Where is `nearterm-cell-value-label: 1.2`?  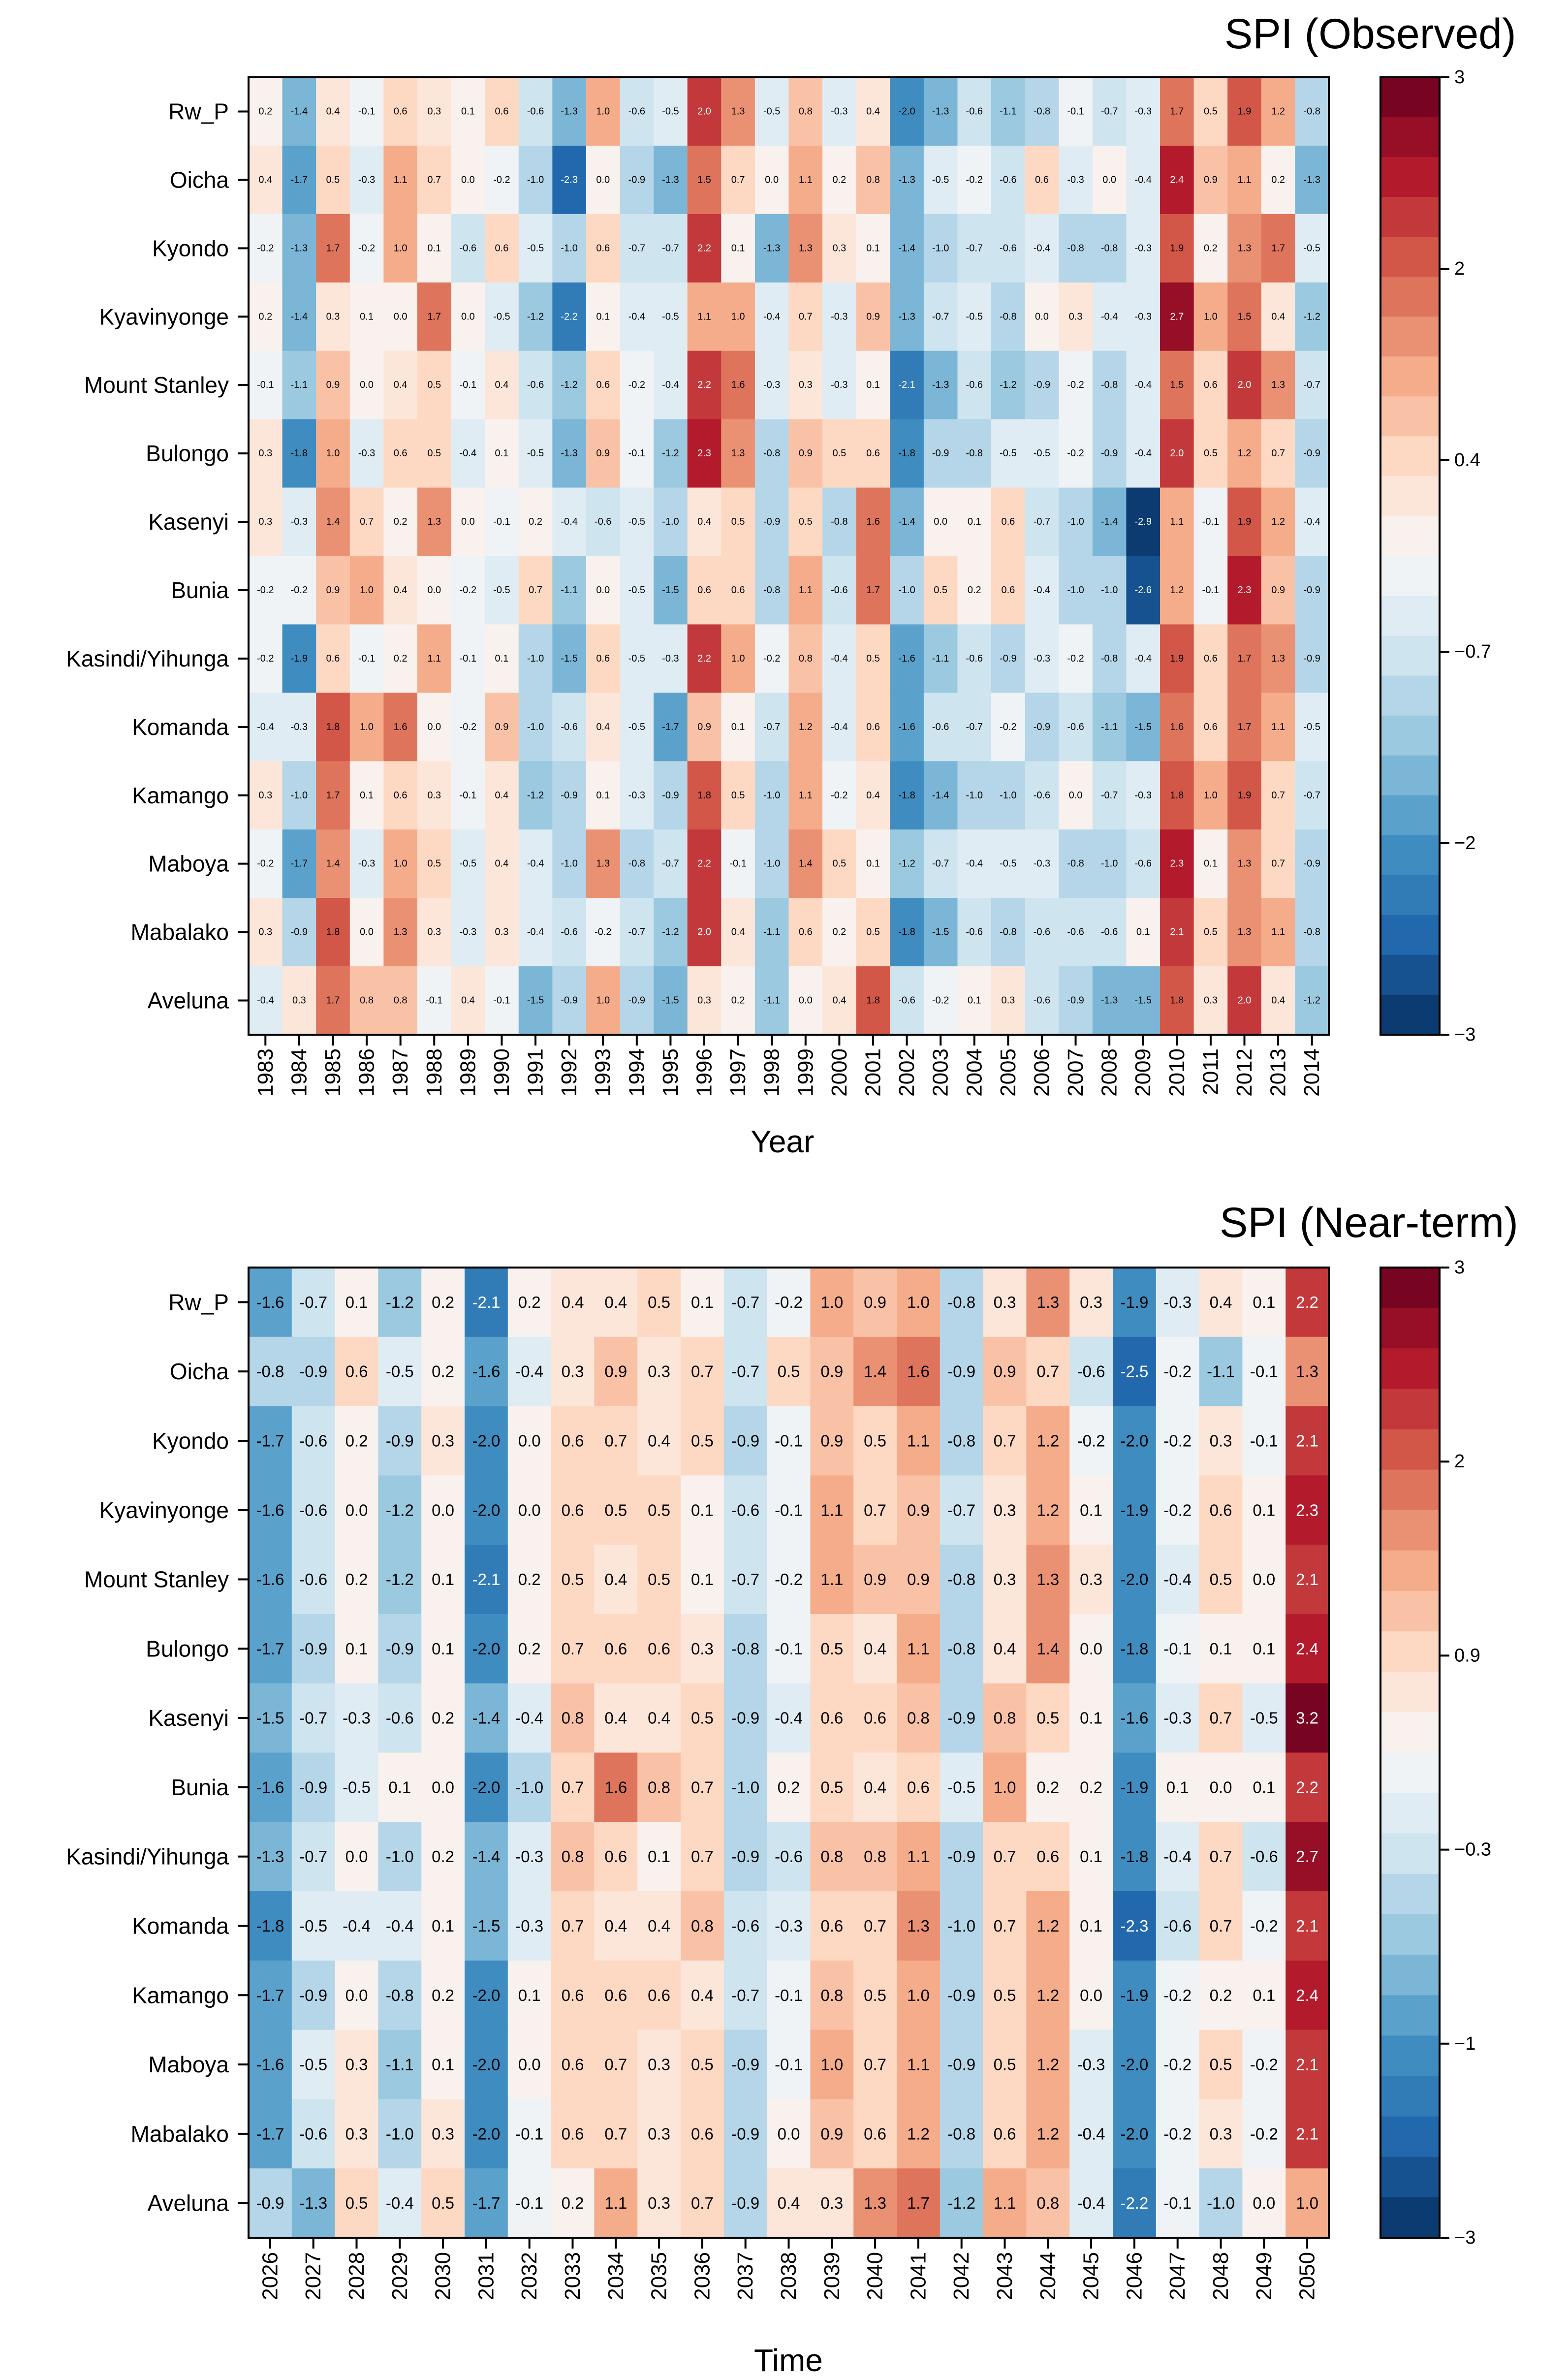 nearterm-cell-value-label: 1.2 is located at coordinates (1047, 1510).